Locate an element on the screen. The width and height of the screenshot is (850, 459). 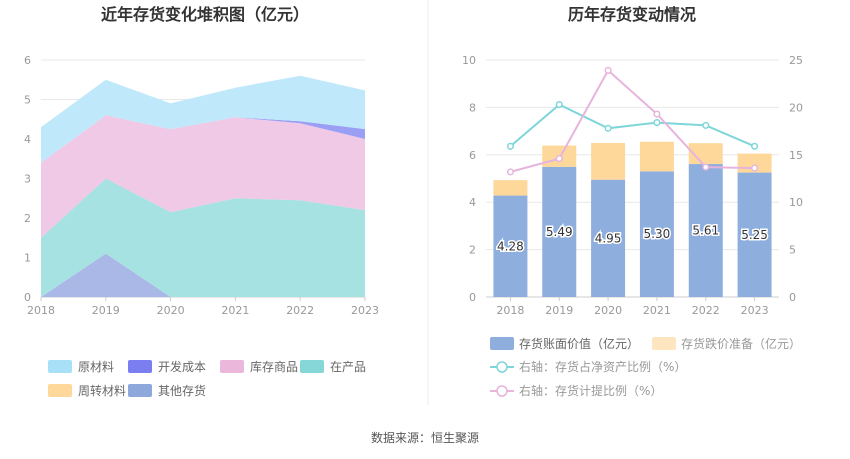
left-y-ticks: 0 1 2 3 4 5 6 is located at coordinates (27, 179).